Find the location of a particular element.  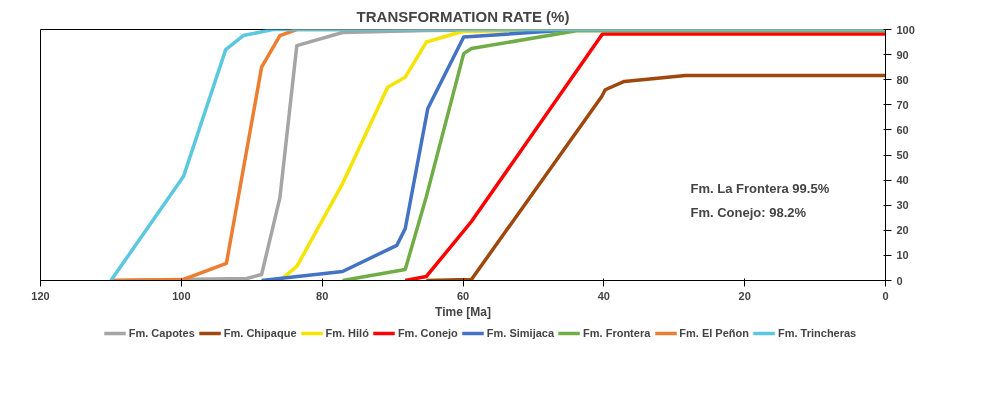

y-tick-label: 100 is located at coordinates (905, 29).